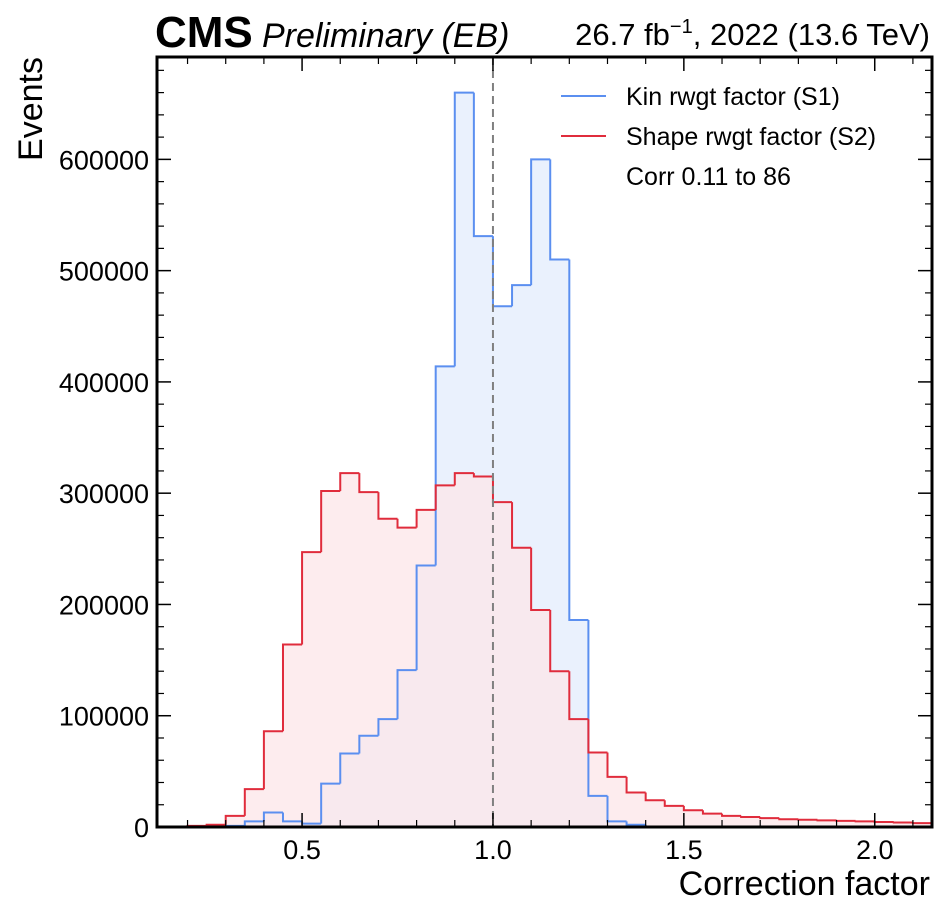  What do you see at coordinates (875, 850) in the screenshot?
I see `x-tick-label: 2.0` at bounding box center [875, 850].